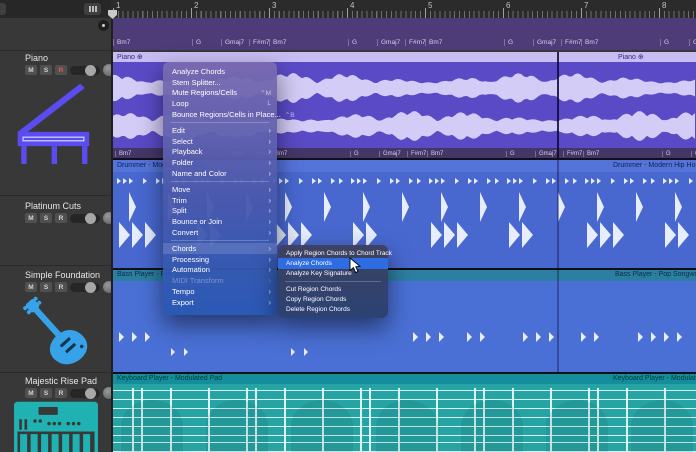 The width and height of the screenshot is (696, 452). Describe the element at coordinates (112, 14) in the screenshot. I see `playhead-marker` at that location.